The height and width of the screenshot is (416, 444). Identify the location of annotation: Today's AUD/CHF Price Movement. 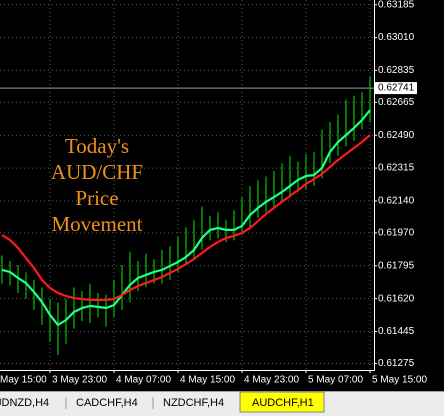
(97, 185).